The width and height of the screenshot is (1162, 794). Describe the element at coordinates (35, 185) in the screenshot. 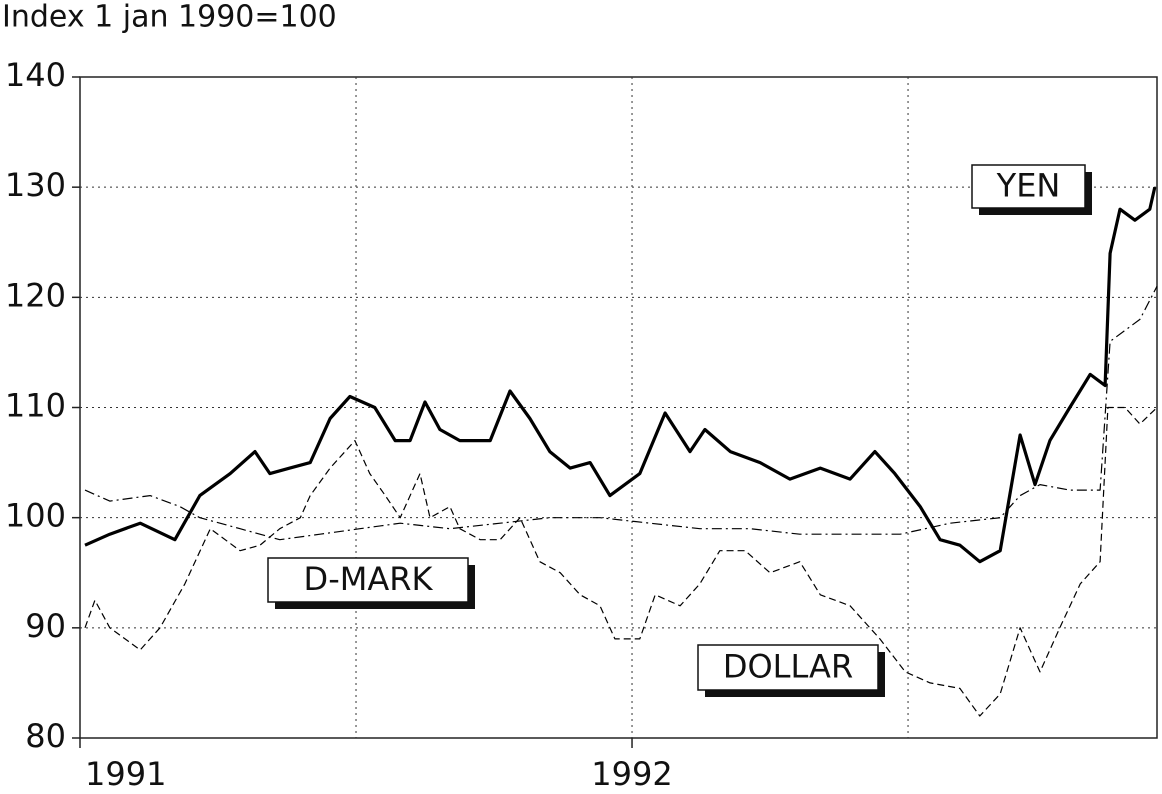

I see `y-tick-label: 130` at that location.